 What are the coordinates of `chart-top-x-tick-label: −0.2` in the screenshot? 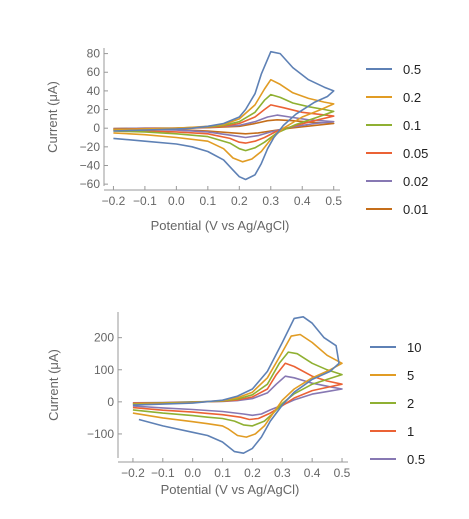 It's located at (114, 201).